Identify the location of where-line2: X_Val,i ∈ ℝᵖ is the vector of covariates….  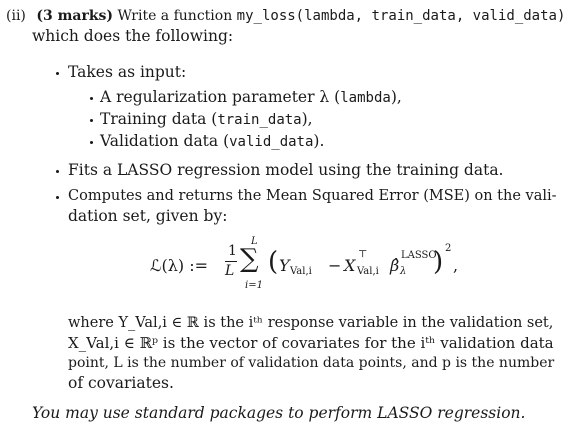
(311, 343).